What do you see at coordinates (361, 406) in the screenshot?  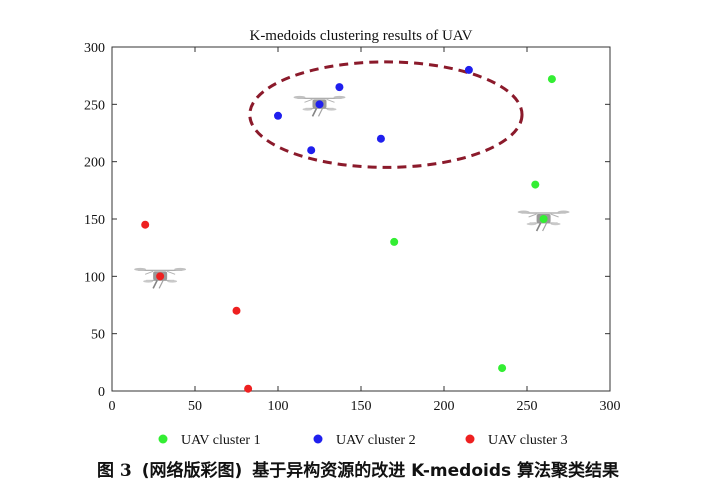 I see `x-tick-label: 150` at bounding box center [361, 406].